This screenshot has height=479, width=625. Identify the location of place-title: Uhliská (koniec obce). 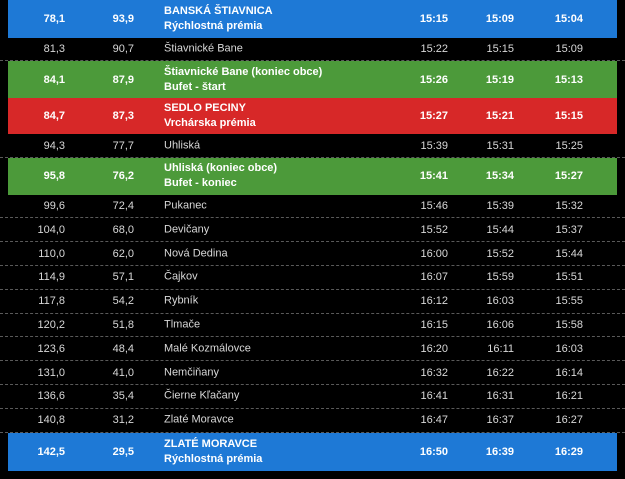
(221, 168).